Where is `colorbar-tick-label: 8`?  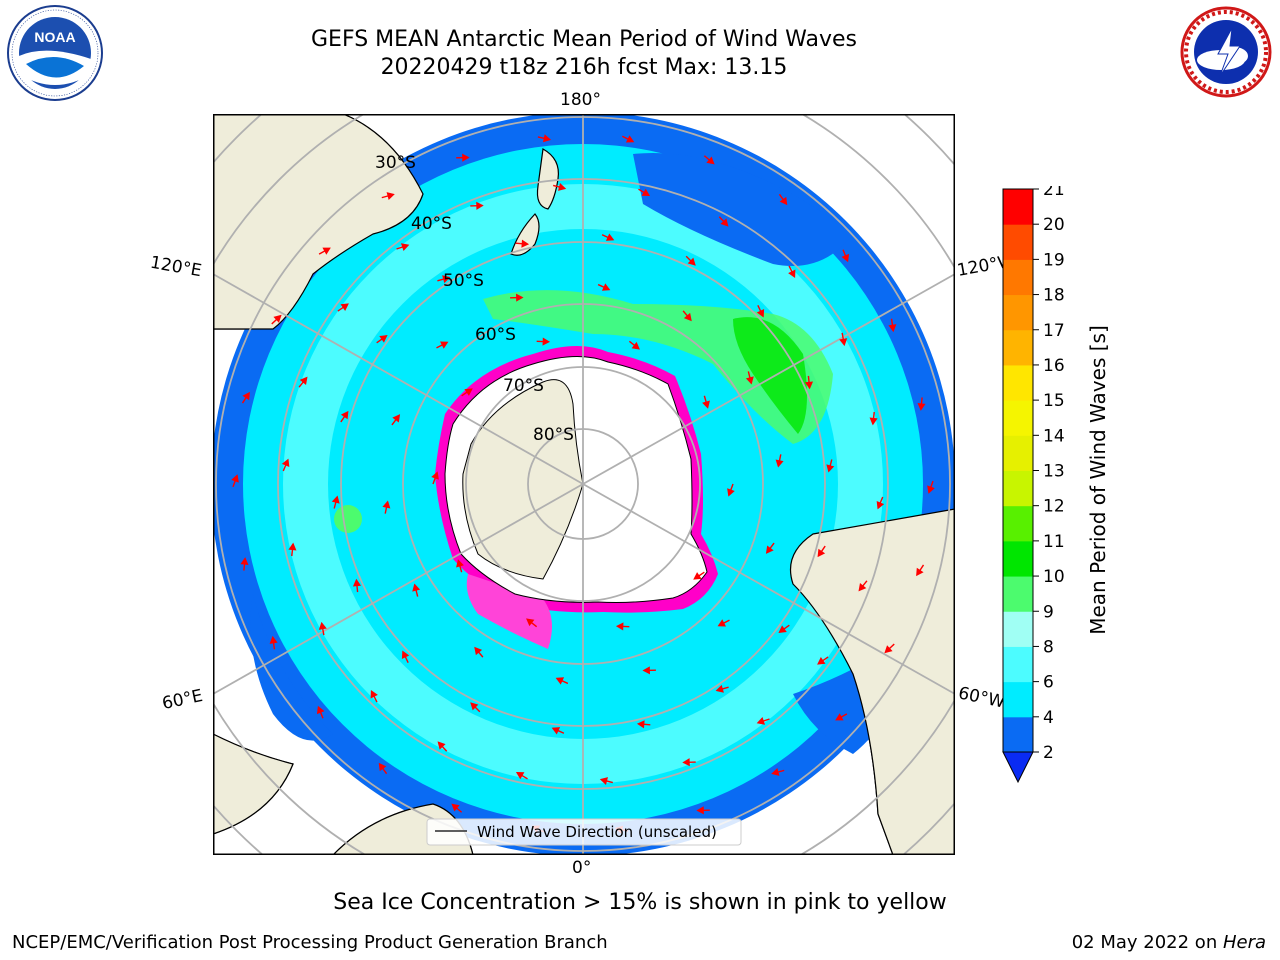 colorbar-tick-label: 8 is located at coordinates (1048, 647).